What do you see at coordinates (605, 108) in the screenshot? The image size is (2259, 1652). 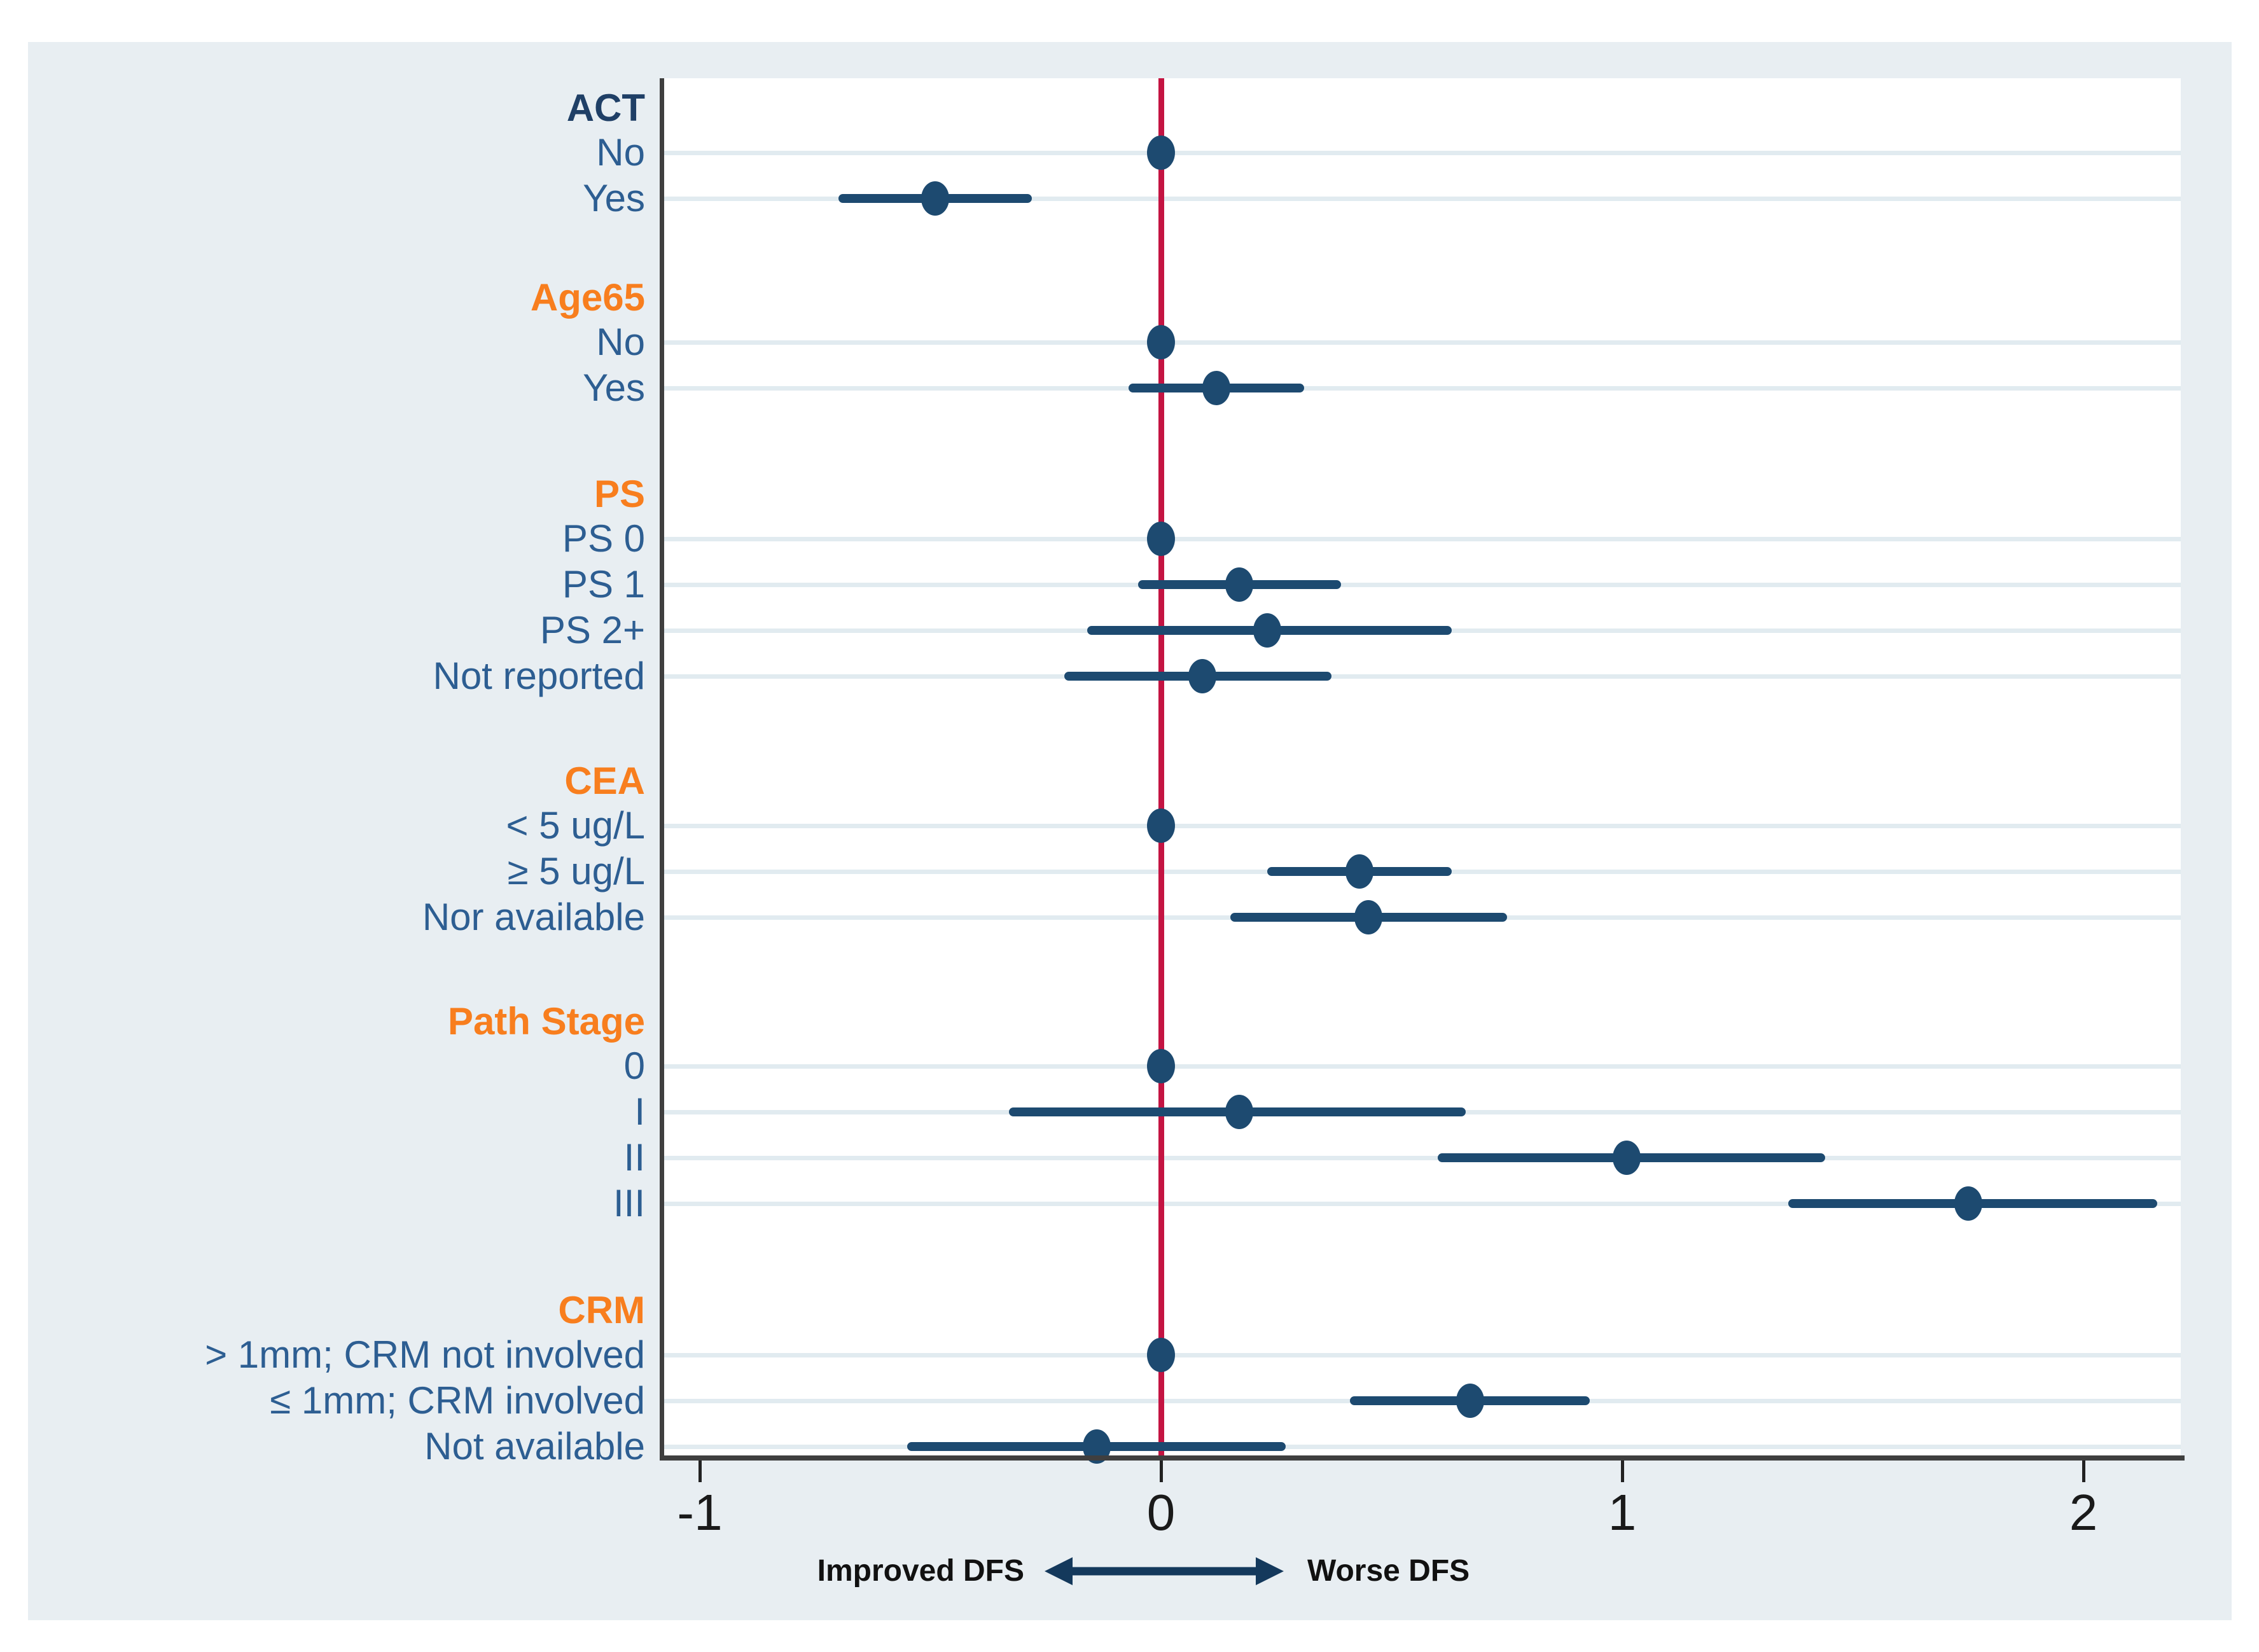 I see `group-header-label: ACT` at bounding box center [605, 108].